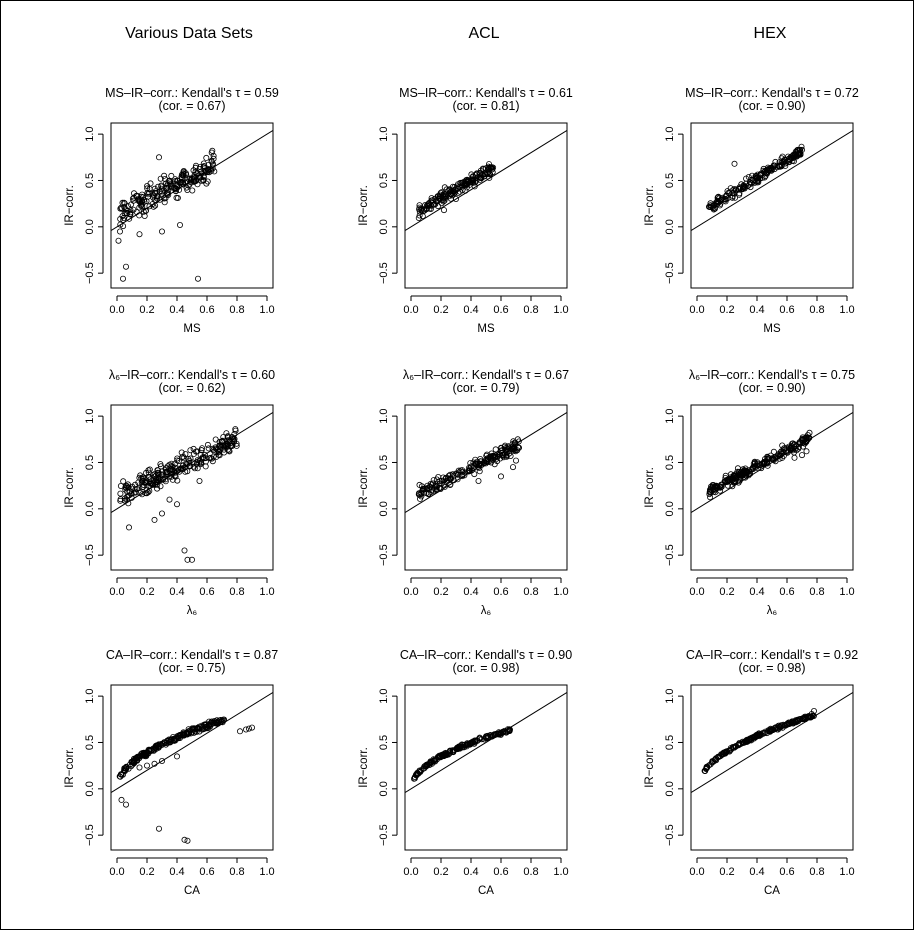  Describe the element at coordinates (696, 592) in the screenshot. I see `x-tick-label: 0.0` at that location.